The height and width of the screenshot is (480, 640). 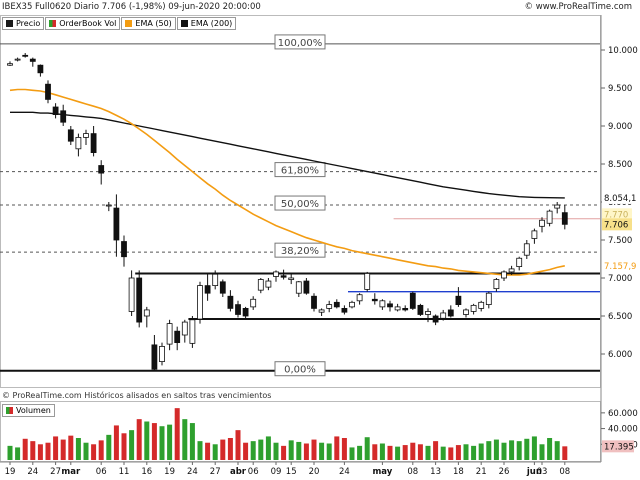 I want to click on volume-label: Volumen, so click(x=33, y=410).